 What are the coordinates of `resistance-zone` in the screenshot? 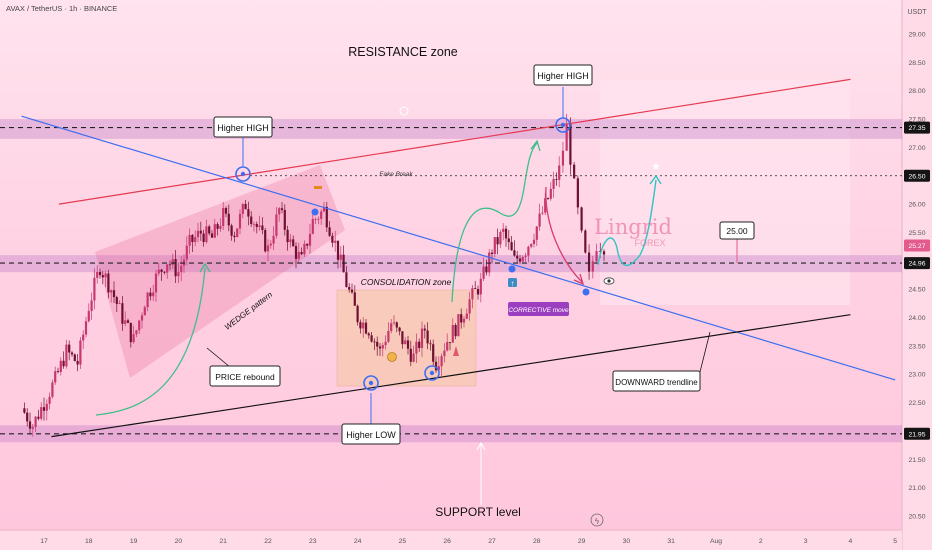 It's located at (451, 129).